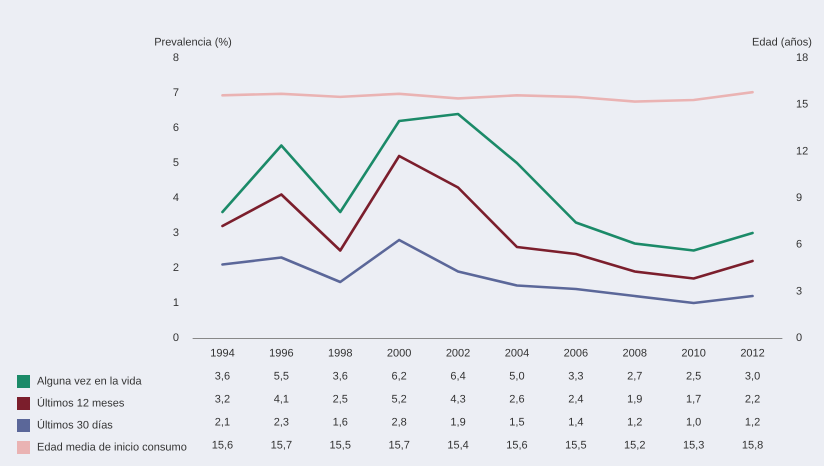 This screenshot has width=824, height=466. Describe the element at coordinates (399, 376) in the screenshot. I see `data-label: 6,2` at that location.